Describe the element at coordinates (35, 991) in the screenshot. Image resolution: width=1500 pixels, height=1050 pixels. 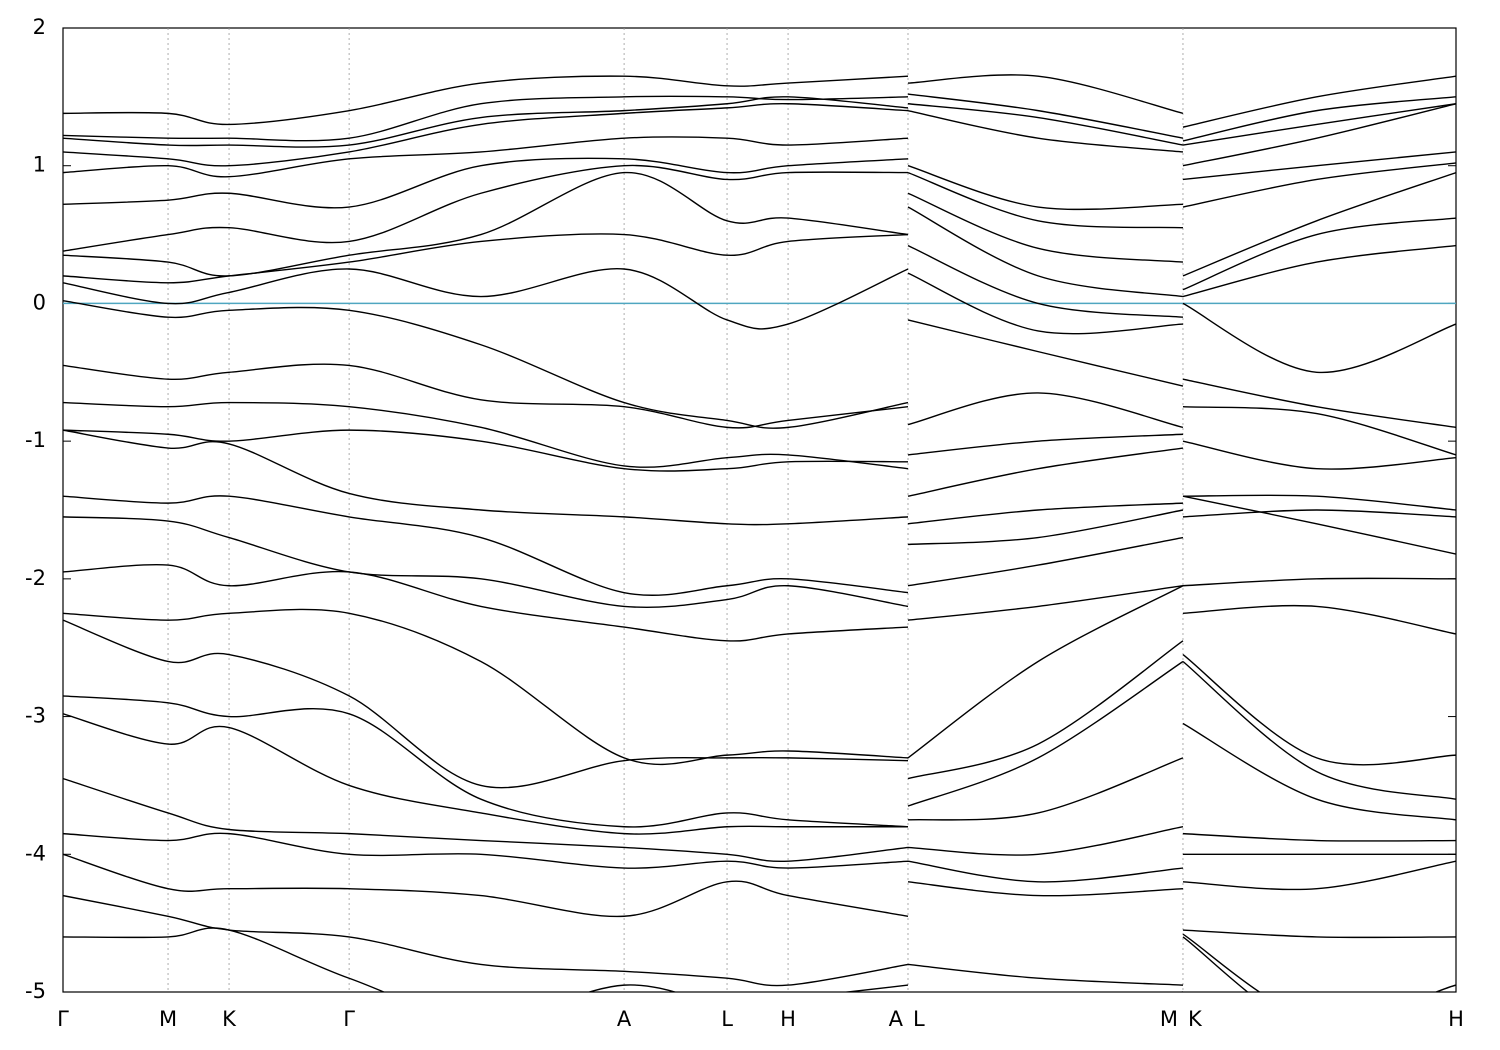
I see `y-tick-label: -5` at that location.